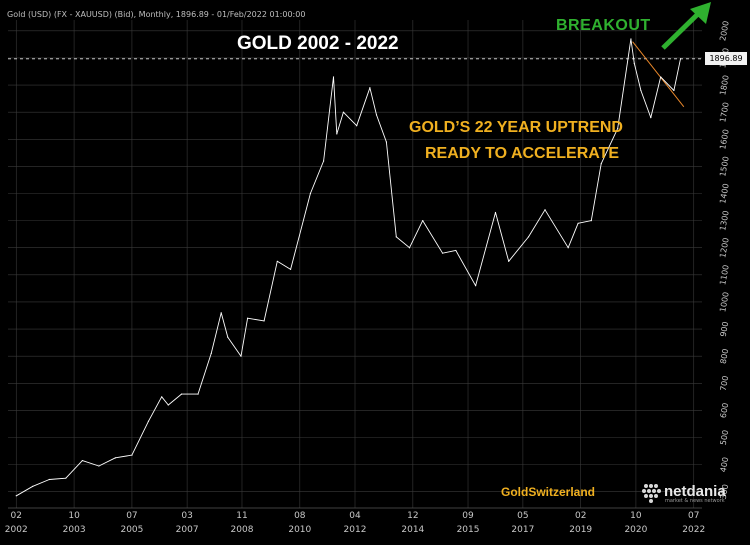 This screenshot has width=750, height=545. I want to click on x-tick-month: 05, so click(522, 516).